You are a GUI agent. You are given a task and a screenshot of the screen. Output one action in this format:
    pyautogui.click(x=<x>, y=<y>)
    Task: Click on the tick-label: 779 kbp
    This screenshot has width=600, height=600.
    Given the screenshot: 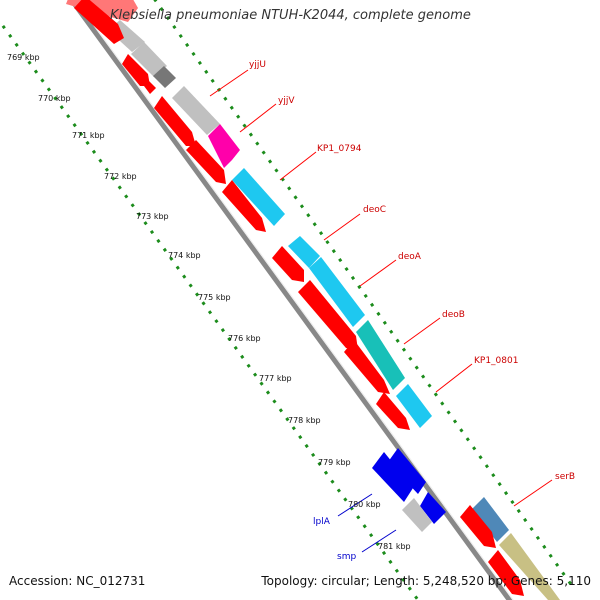 What is the action you would take?
    pyautogui.click(x=334, y=462)
    